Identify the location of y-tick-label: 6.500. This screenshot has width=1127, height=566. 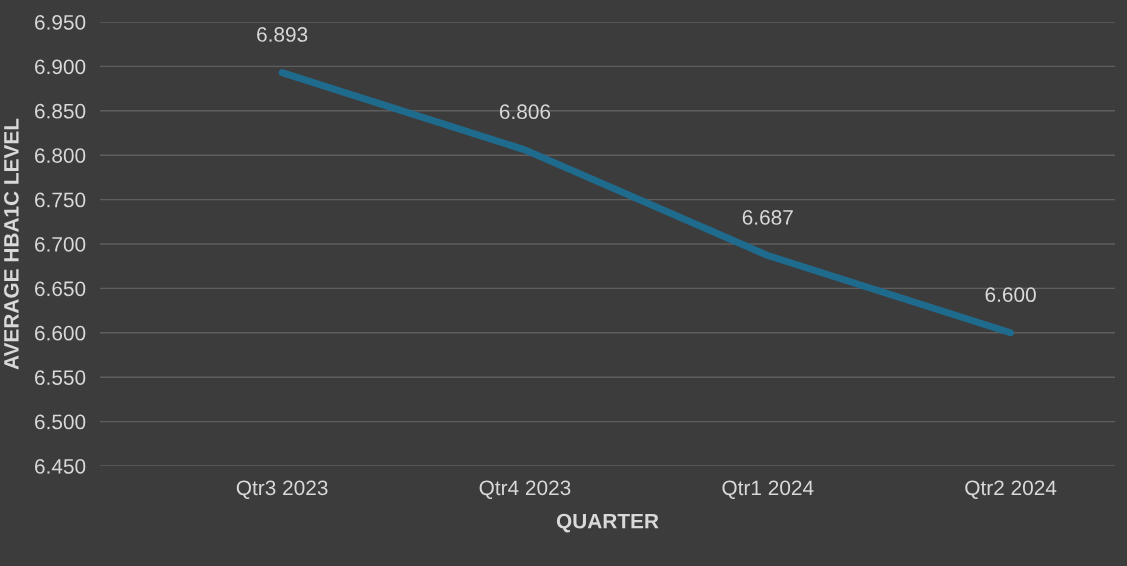
(60, 422).